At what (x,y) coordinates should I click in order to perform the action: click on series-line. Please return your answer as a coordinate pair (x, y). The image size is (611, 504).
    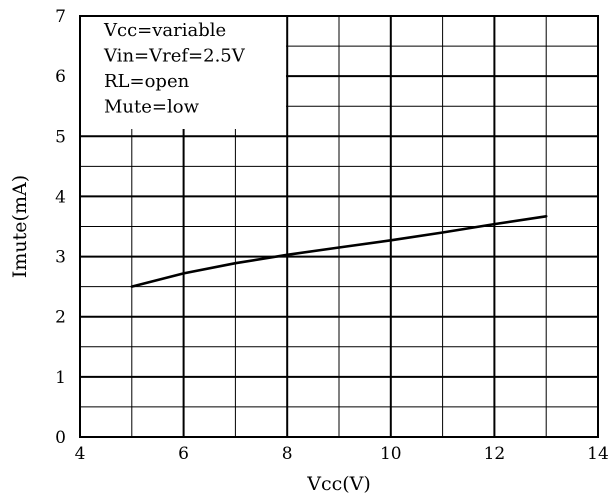
    Looking at the image, I should click on (339, 251).